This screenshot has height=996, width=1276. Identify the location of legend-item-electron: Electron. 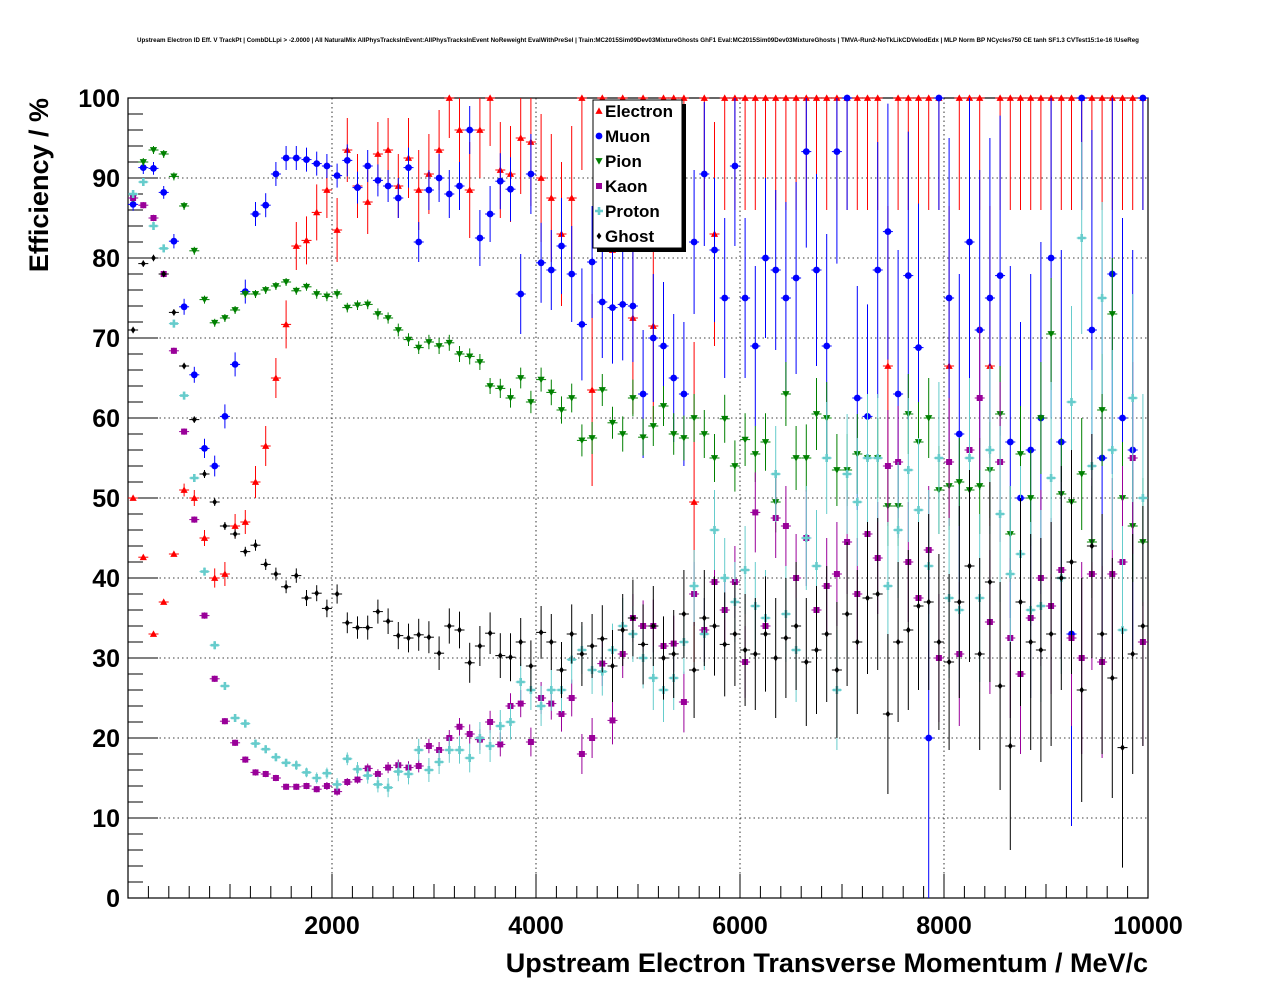
(634, 111).